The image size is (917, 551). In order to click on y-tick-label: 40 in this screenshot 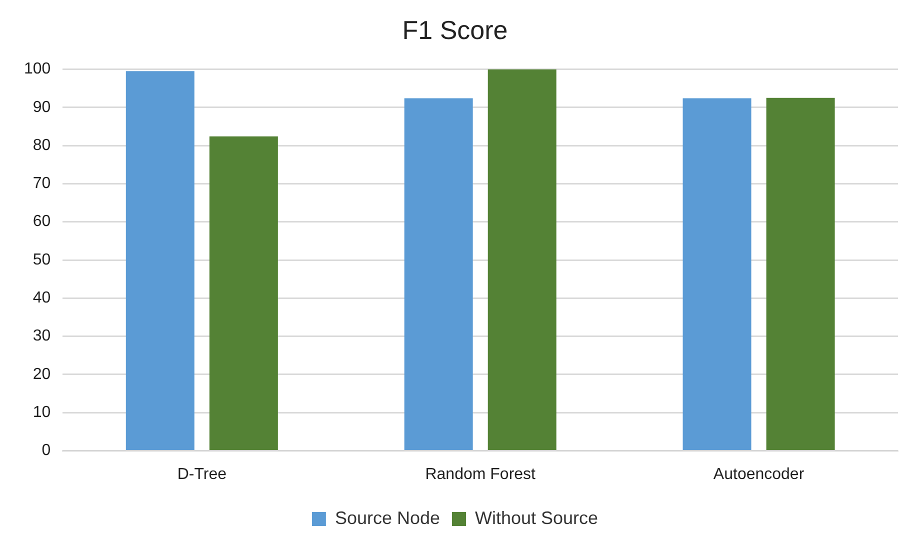, I will do `click(41, 298)`.